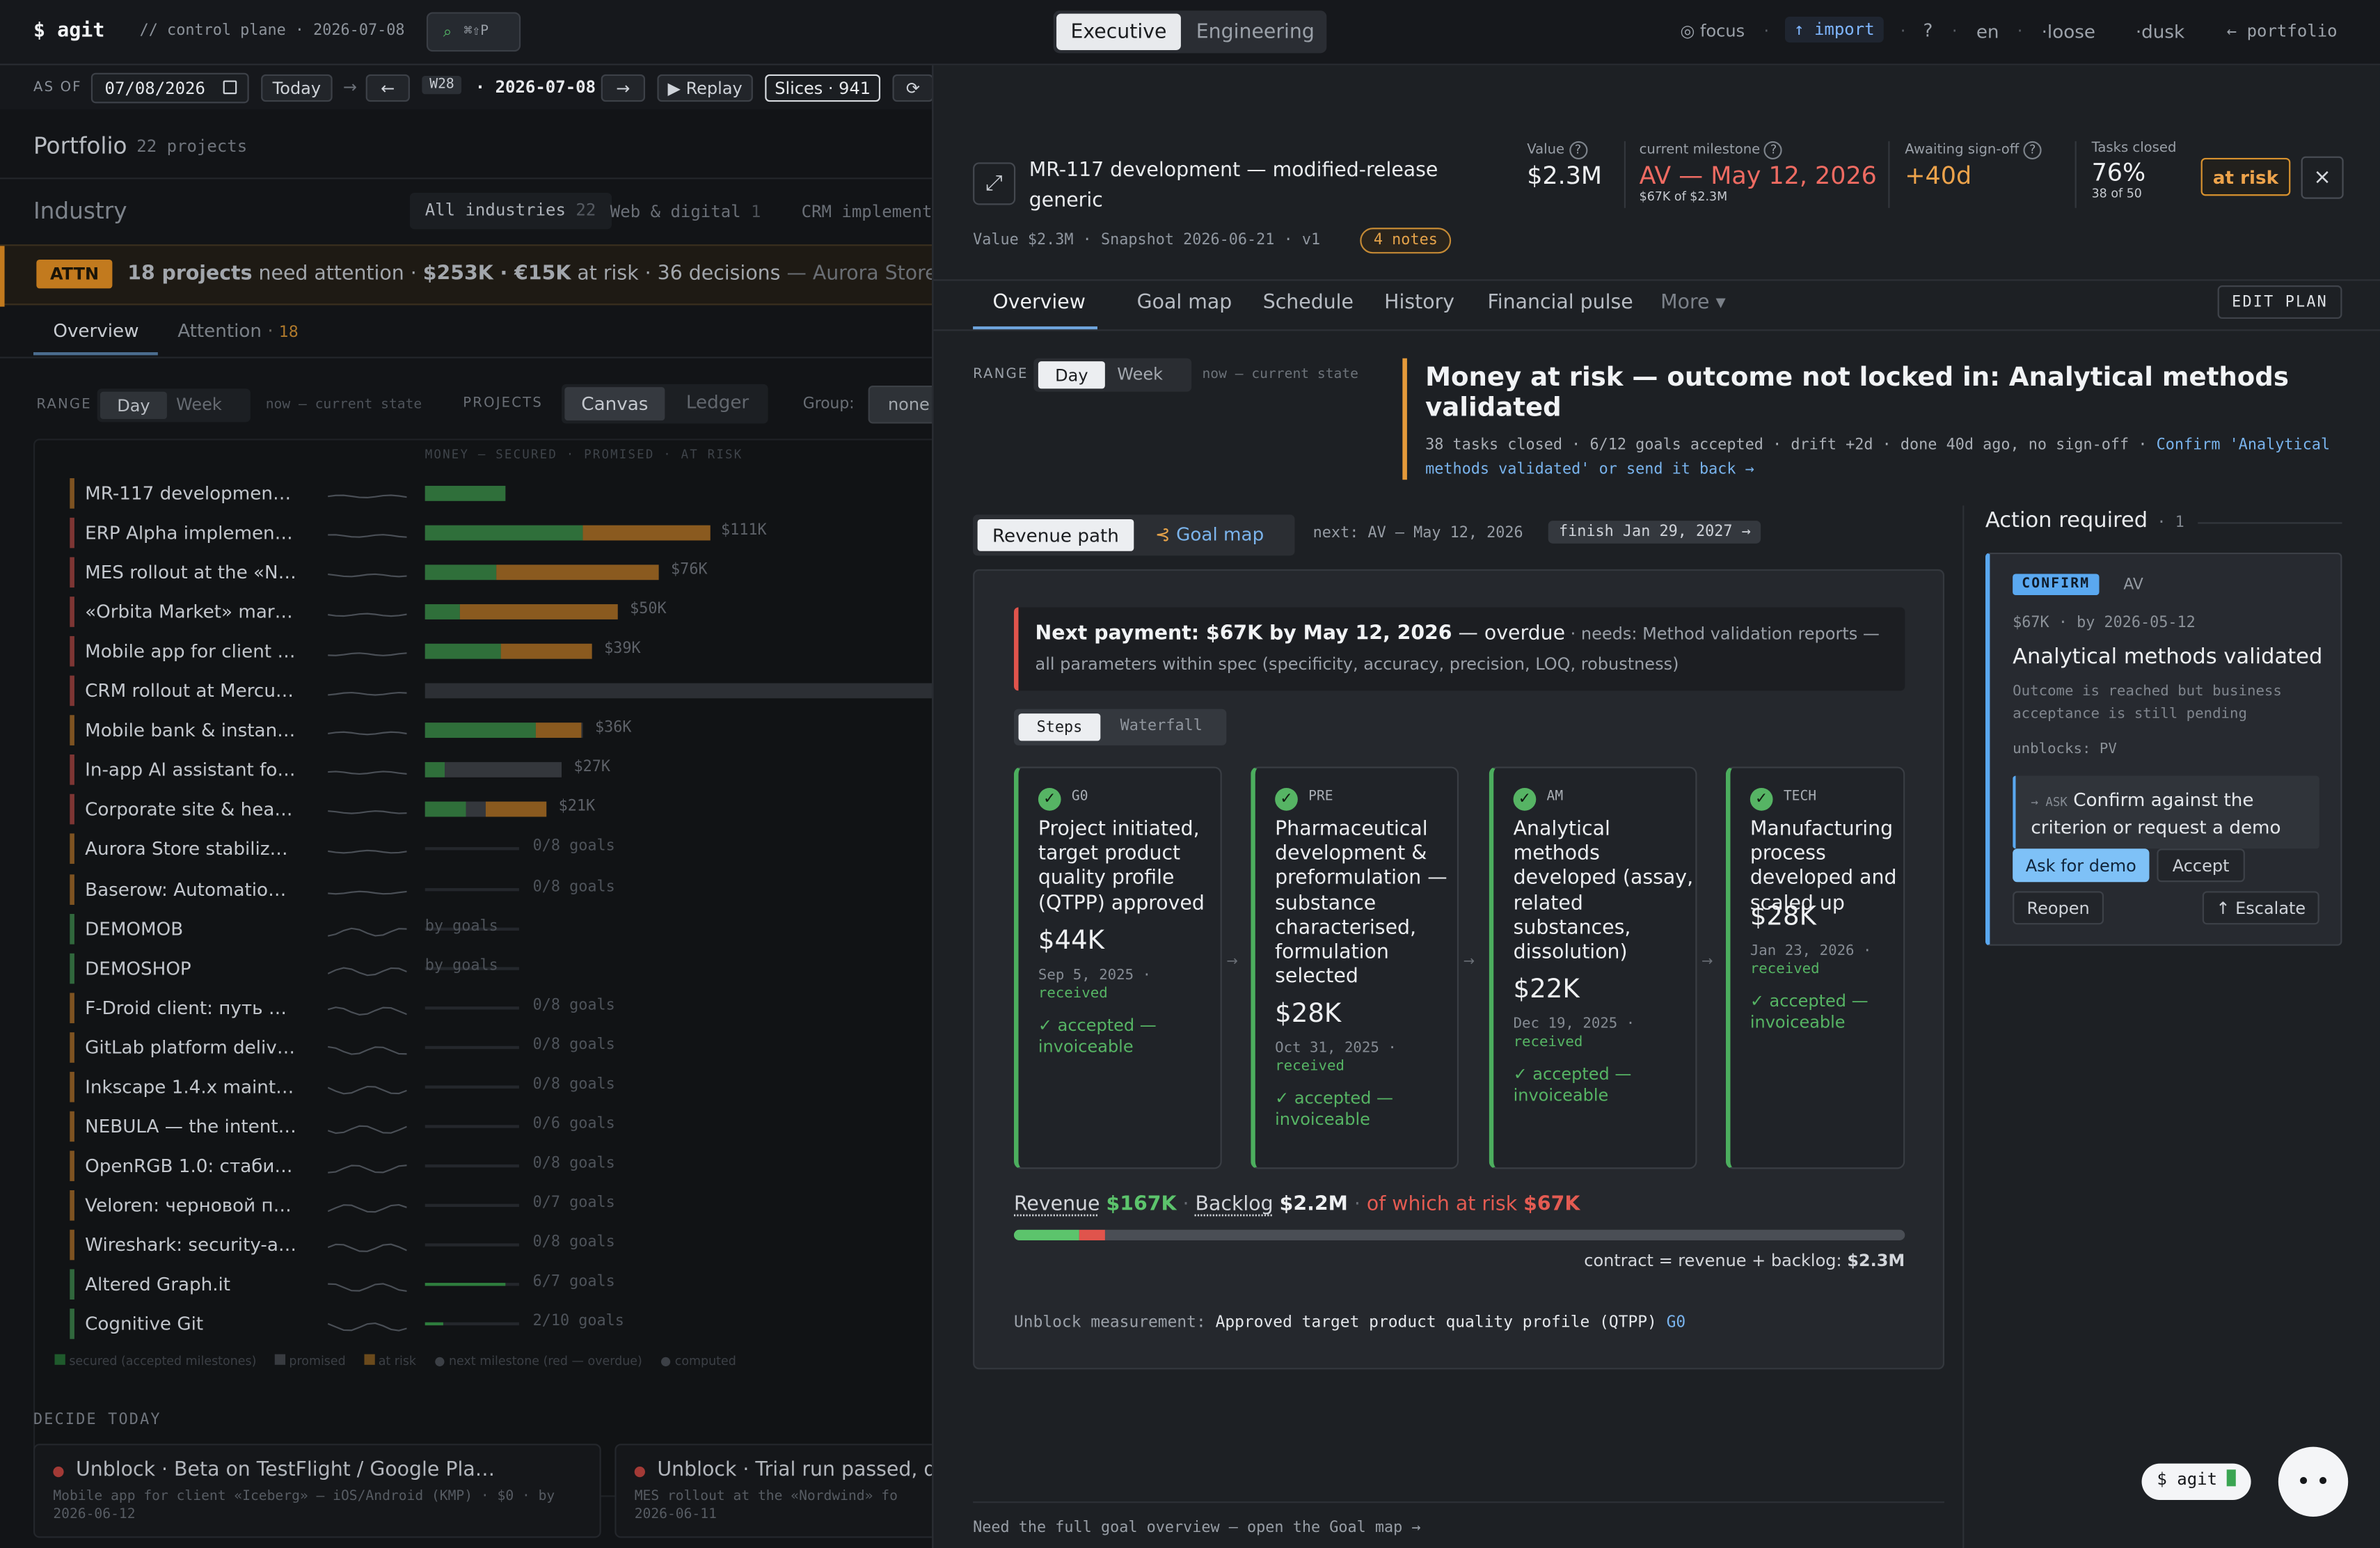 The width and height of the screenshot is (2380, 1548). Describe the element at coordinates (1406, 241) in the screenshot. I see `notes-badge: 4 notes` at that location.